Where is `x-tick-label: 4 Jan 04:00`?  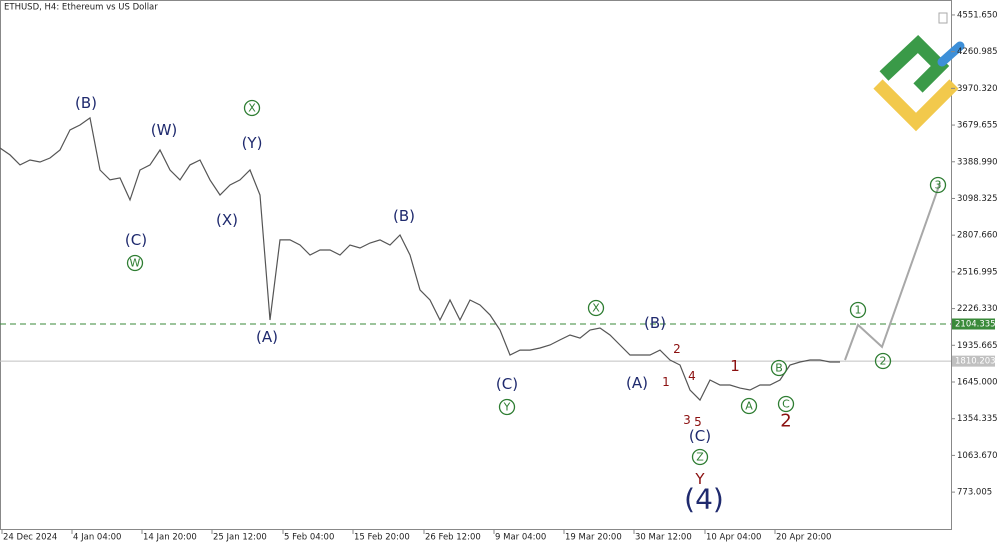
x-tick-label: 4 Jan 04:00 is located at coordinates (97, 538).